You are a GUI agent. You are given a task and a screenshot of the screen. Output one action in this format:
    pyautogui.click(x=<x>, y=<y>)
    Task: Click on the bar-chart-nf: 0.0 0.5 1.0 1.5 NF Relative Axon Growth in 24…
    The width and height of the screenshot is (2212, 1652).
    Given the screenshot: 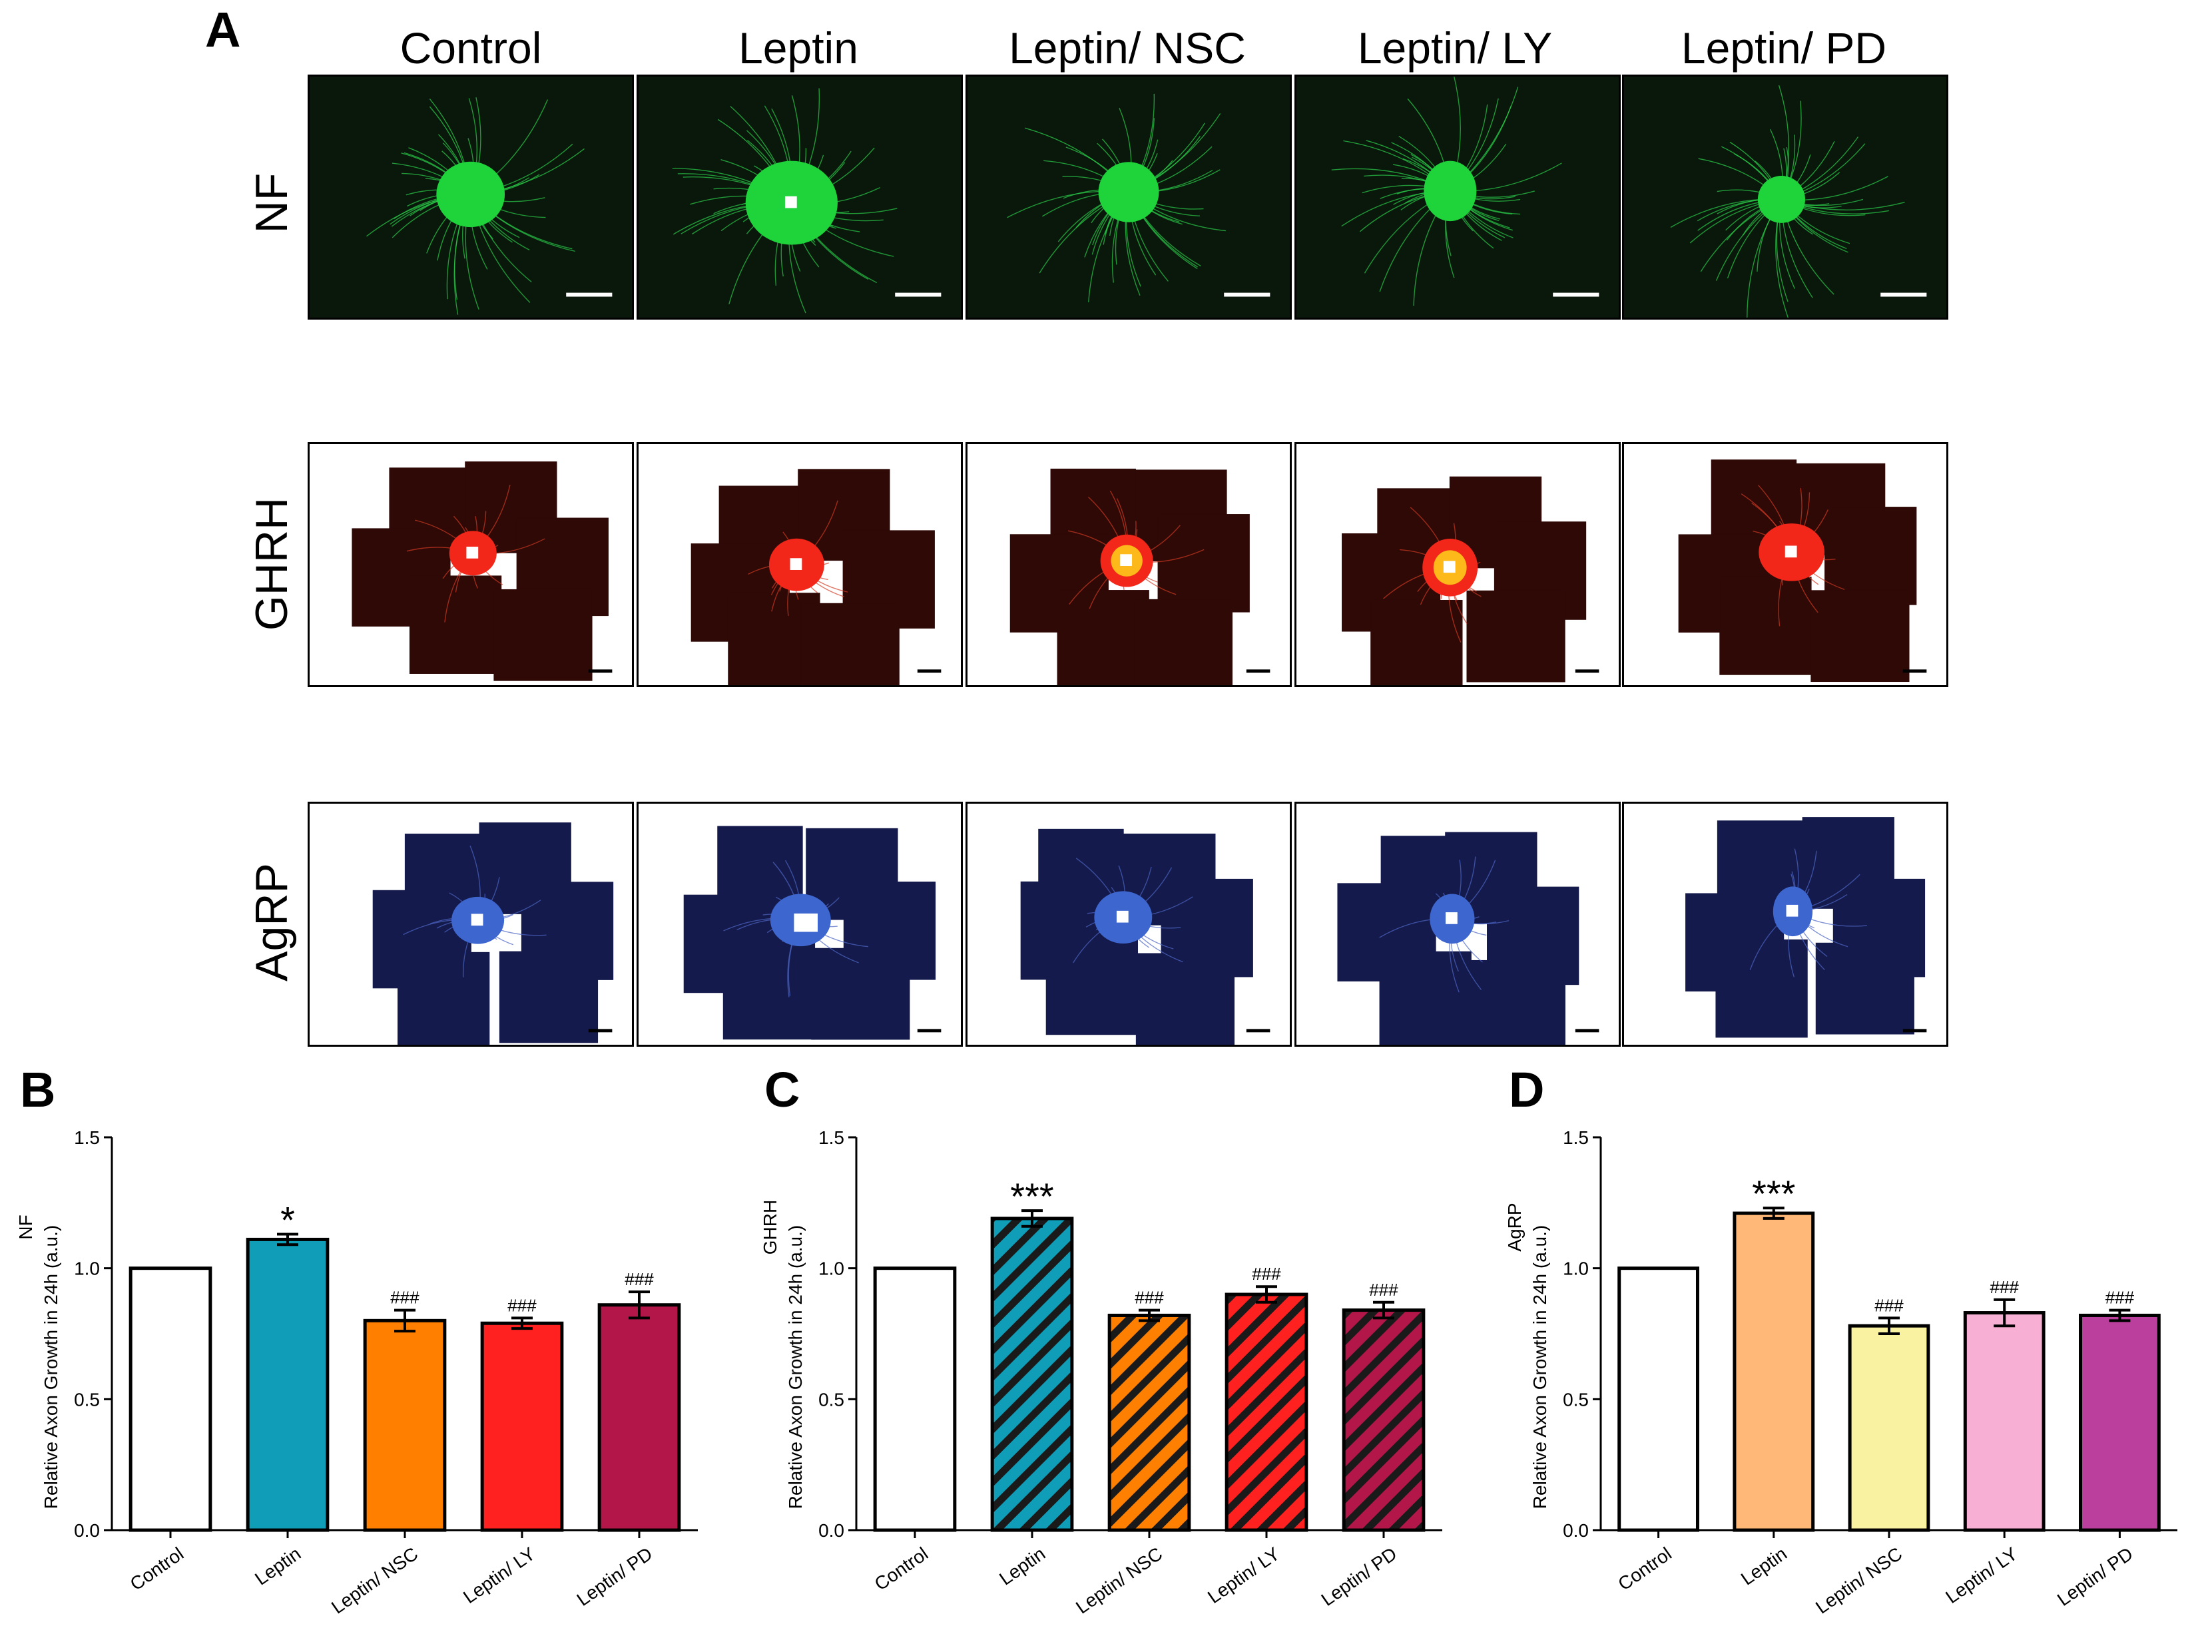 What is the action you would take?
    pyautogui.click(x=366, y=1371)
    